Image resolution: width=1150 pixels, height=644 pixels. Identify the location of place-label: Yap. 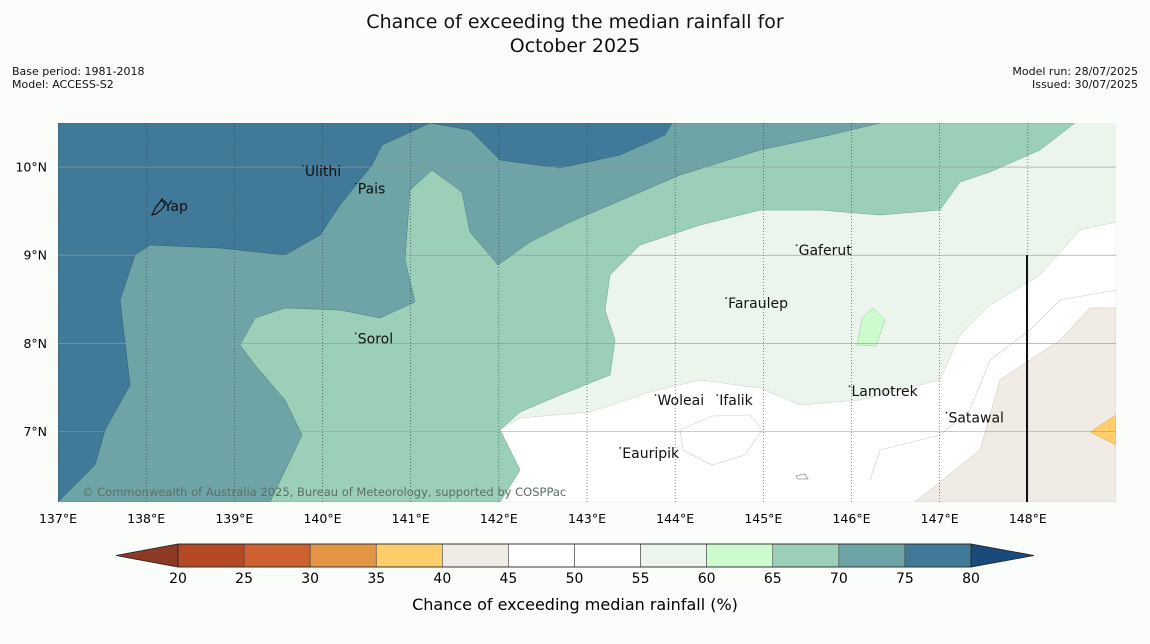
(175, 207).